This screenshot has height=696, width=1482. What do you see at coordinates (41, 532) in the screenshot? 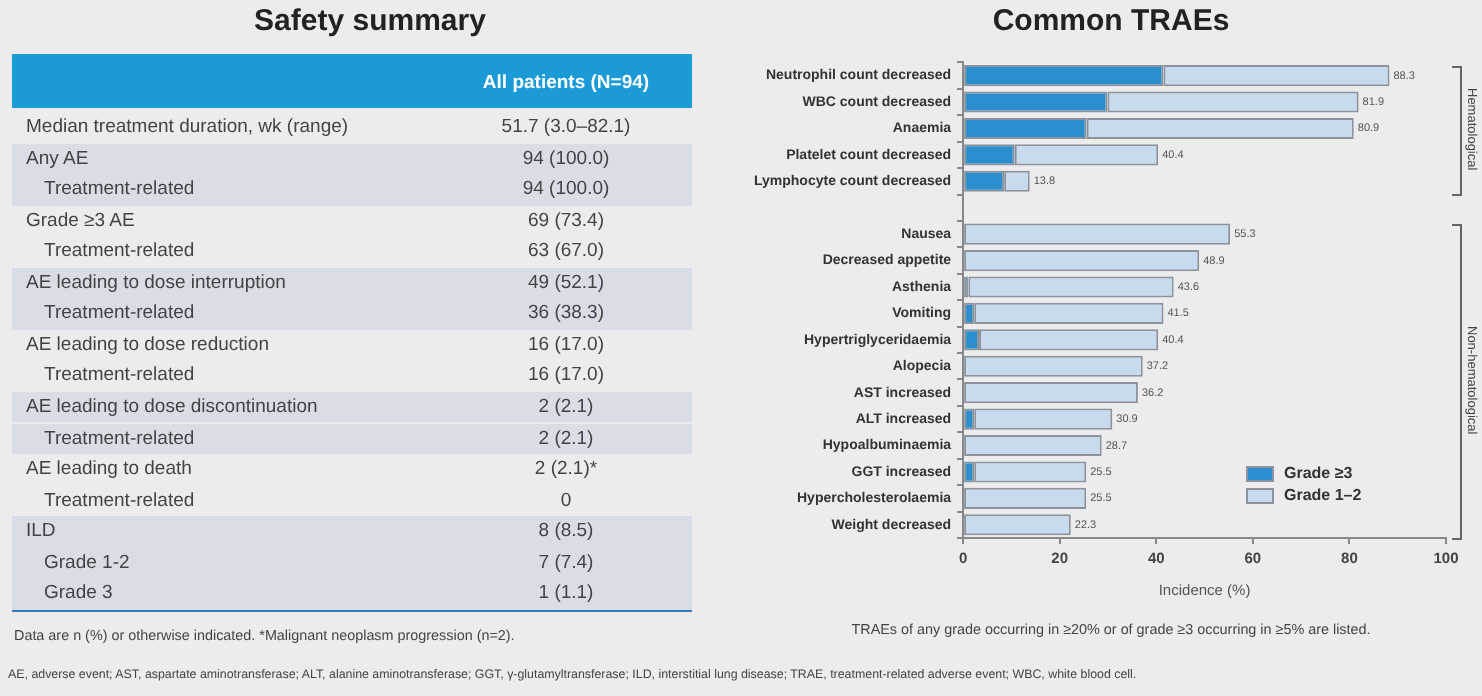
I see `category-label: ILD` at bounding box center [41, 532].